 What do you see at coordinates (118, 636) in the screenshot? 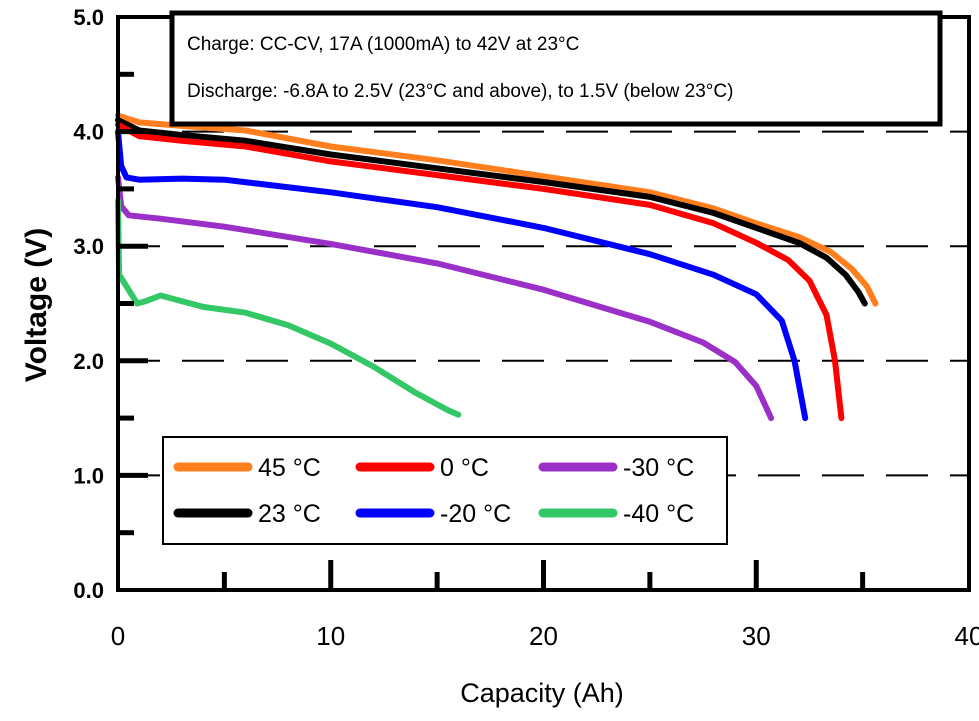
I see `x-tick-label: 0` at bounding box center [118, 636].